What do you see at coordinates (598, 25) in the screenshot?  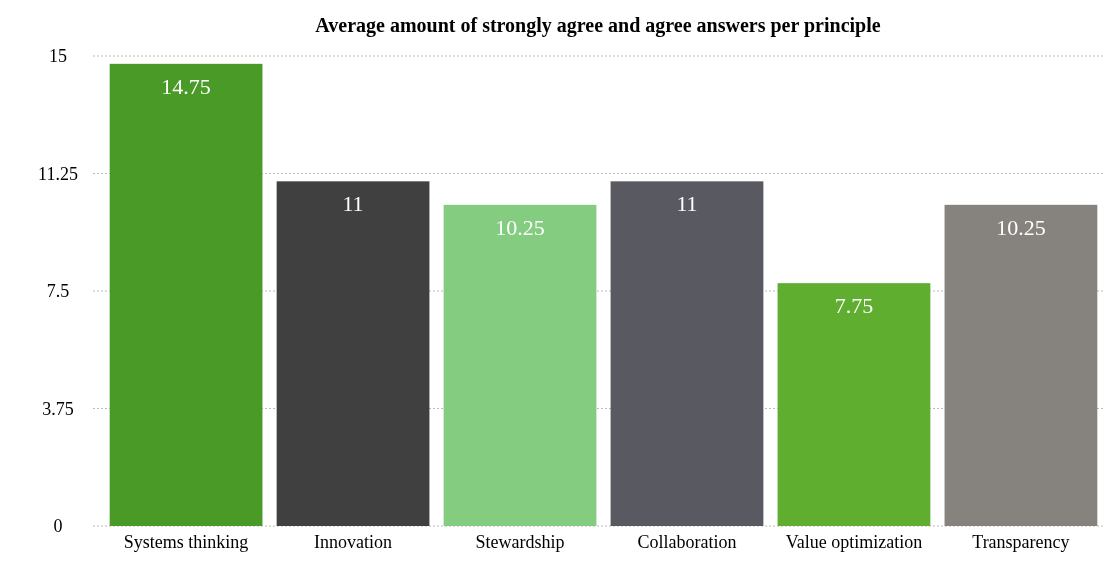 I see `chart-title: Average amount of strongly agree and agree answers per principle` at bounding box center [598, 25].